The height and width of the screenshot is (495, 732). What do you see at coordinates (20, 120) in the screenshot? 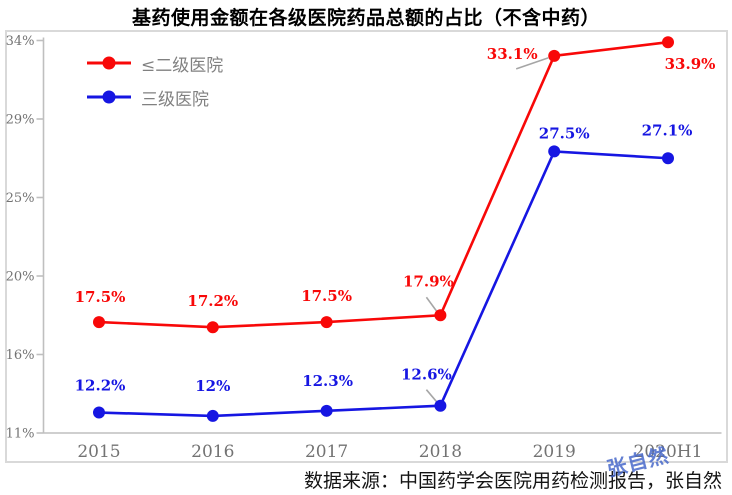
I see `y-tick-label: 29%` at bounding box center [20, 120].